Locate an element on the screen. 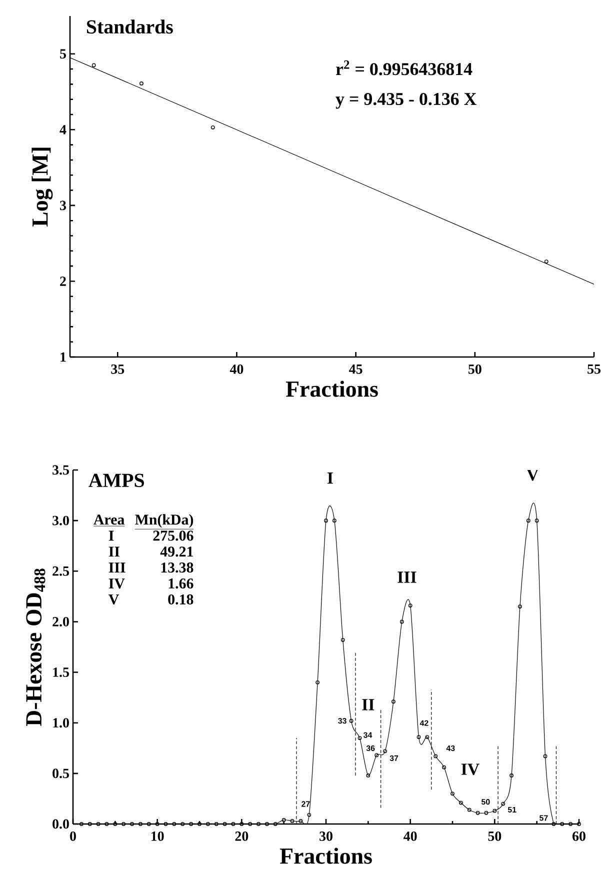 Image resolution: width=601 pixels, height=882 pixels. chart-title: Standards is located at coordinates (129, 27).